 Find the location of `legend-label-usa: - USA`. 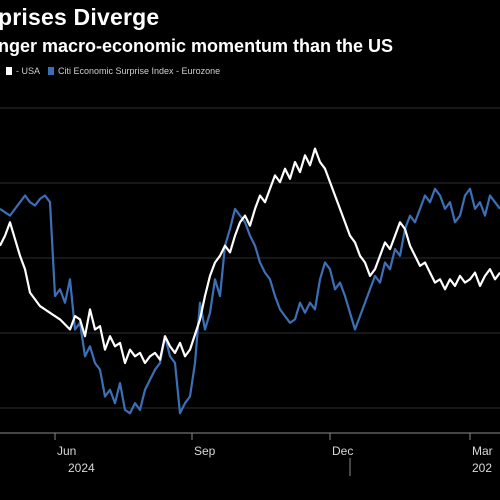

legend-label-usa: - USA is located at coordinates (28, 71).